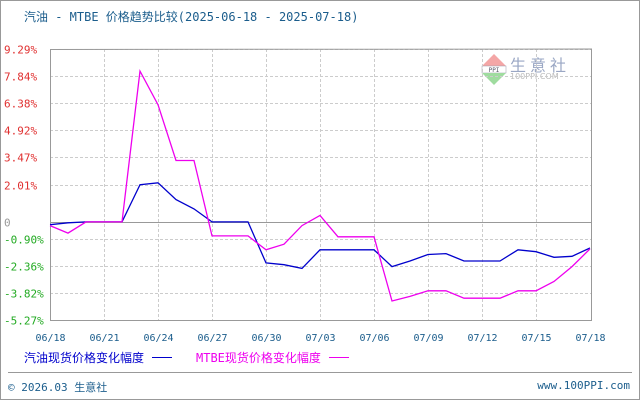 This screenshot has width=640, height=400. I want to click on legend-item-gasoline: 汽油现货价格变化幅度, so click(98, 357).